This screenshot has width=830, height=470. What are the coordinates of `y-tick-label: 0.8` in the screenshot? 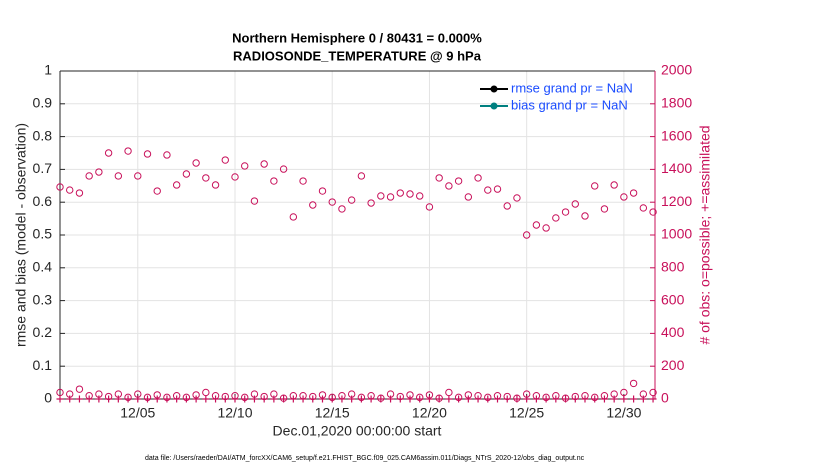 It's located at (43, 135).